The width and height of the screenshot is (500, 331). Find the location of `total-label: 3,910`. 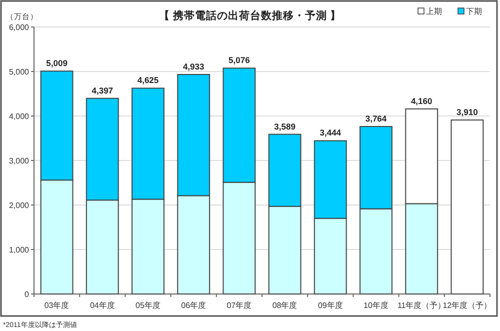

total-label: 3,910 is located at coordinates (467, 112).